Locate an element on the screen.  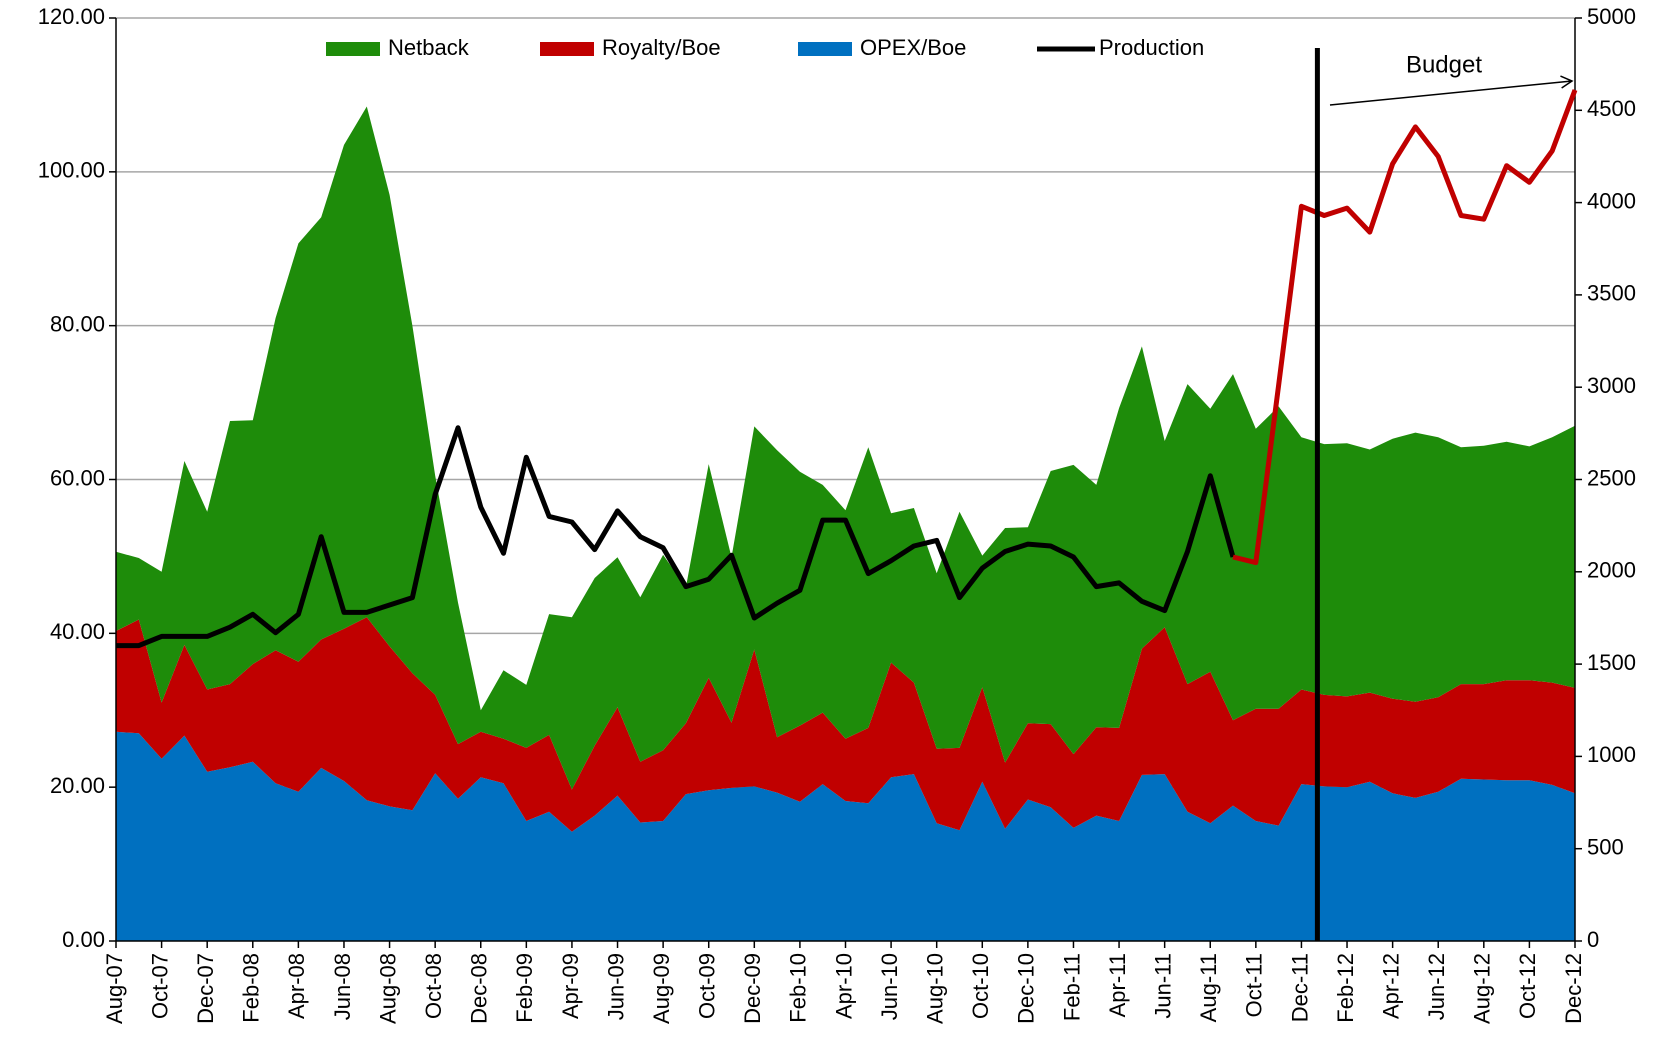
legend-label: Royalty/Boe is located at coordinates (661, 47).